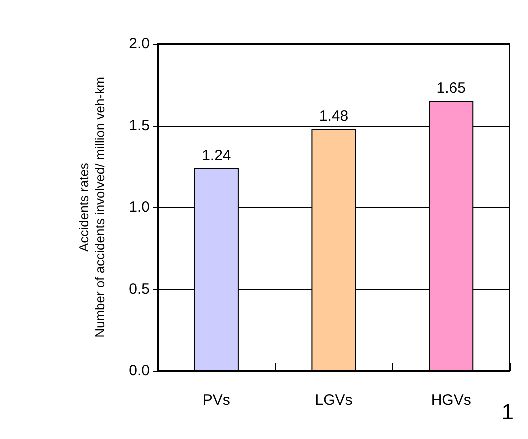 The width and height of the screenshot is (528, 439). I want to click on x-tick-label: PVs, so click(216, 400).